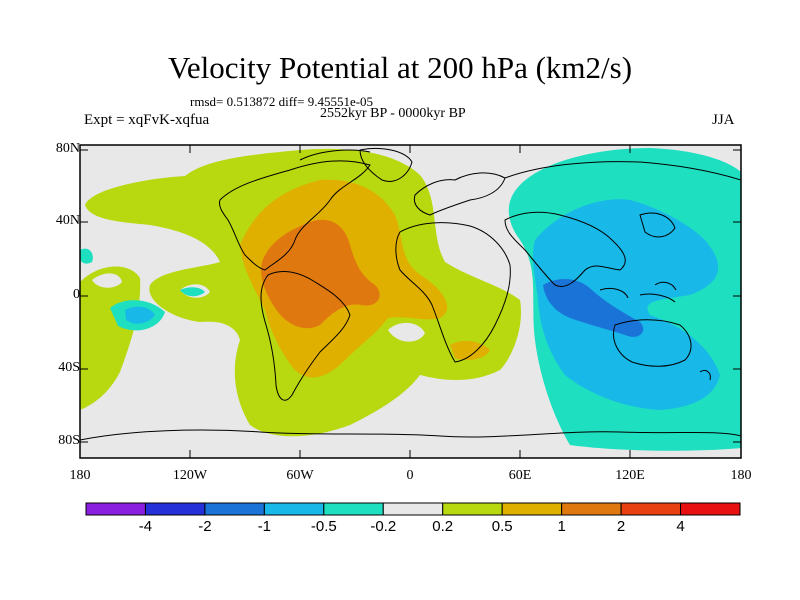  Describe the element at coordinates (300, 475) in the screenshot. I see `x-tick-label: 60W` at that location.